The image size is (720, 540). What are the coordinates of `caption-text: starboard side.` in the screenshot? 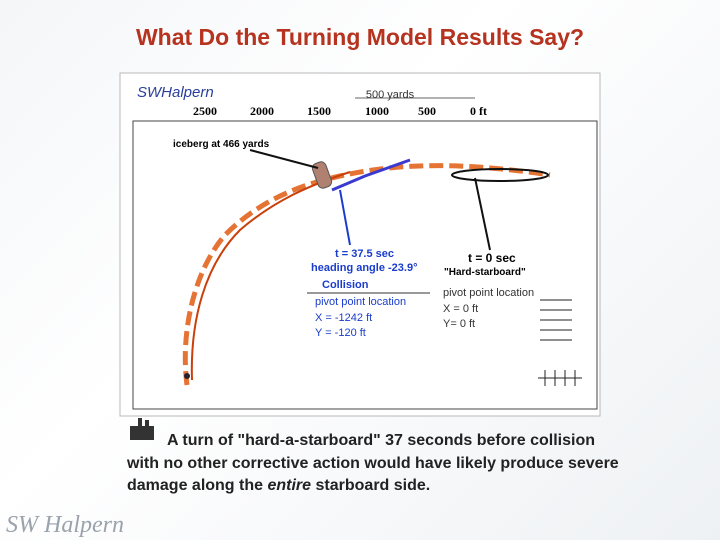 It's located at (373, 485).